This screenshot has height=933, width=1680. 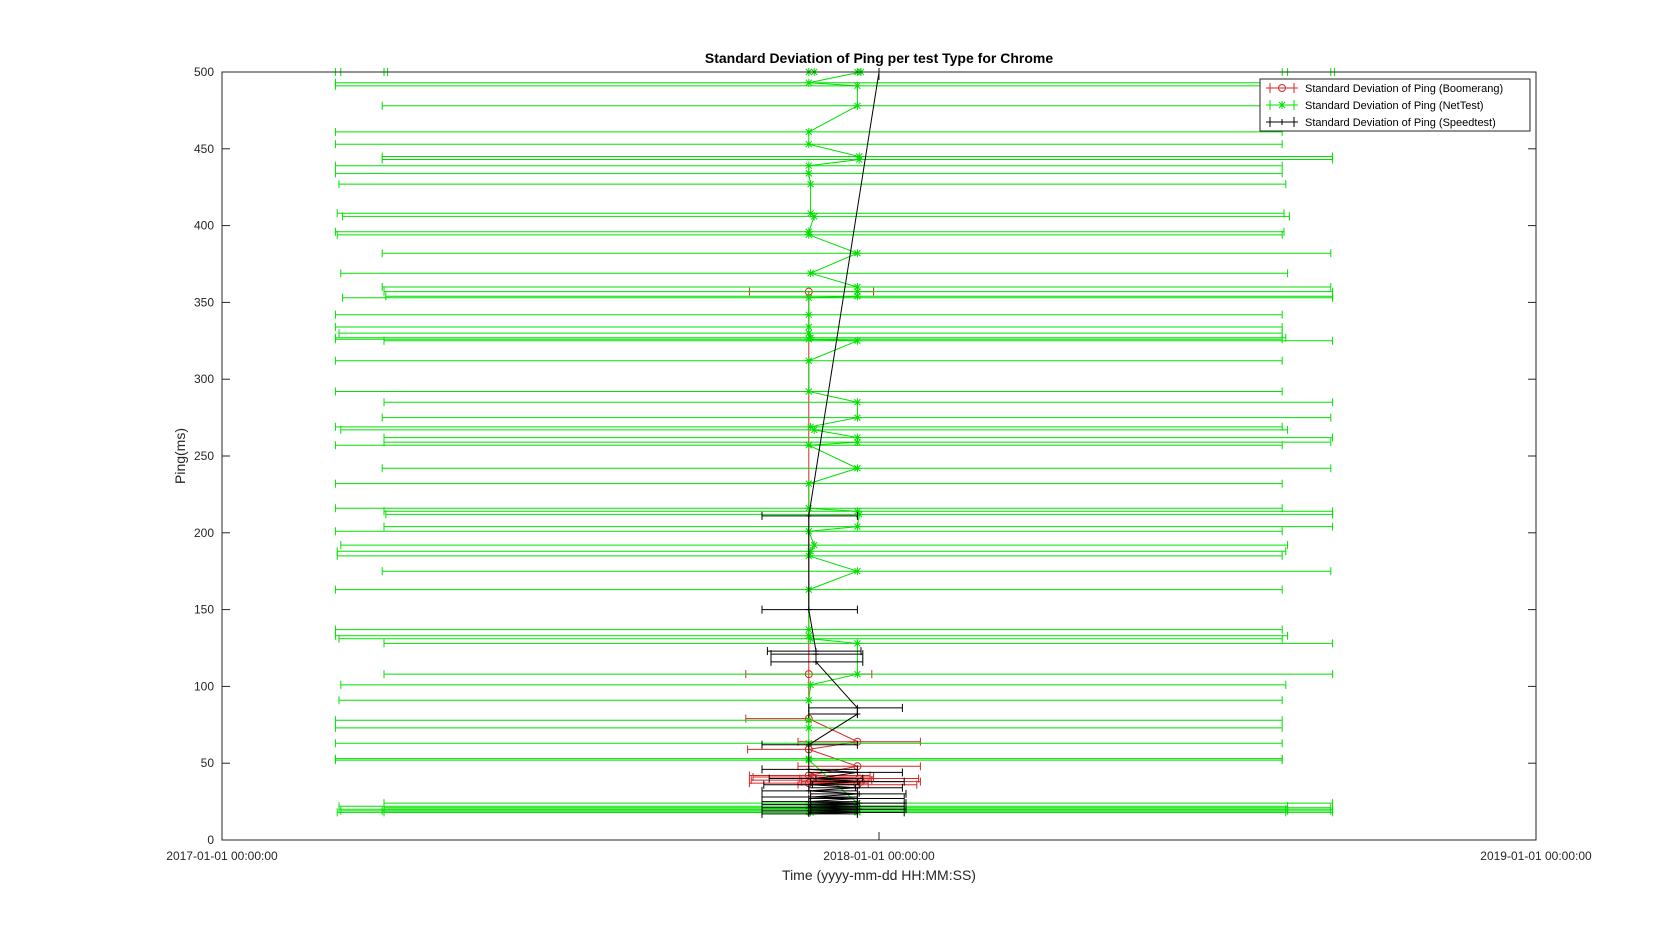 I want to click on y-tick-label: 250, so click(x=204, y=456).